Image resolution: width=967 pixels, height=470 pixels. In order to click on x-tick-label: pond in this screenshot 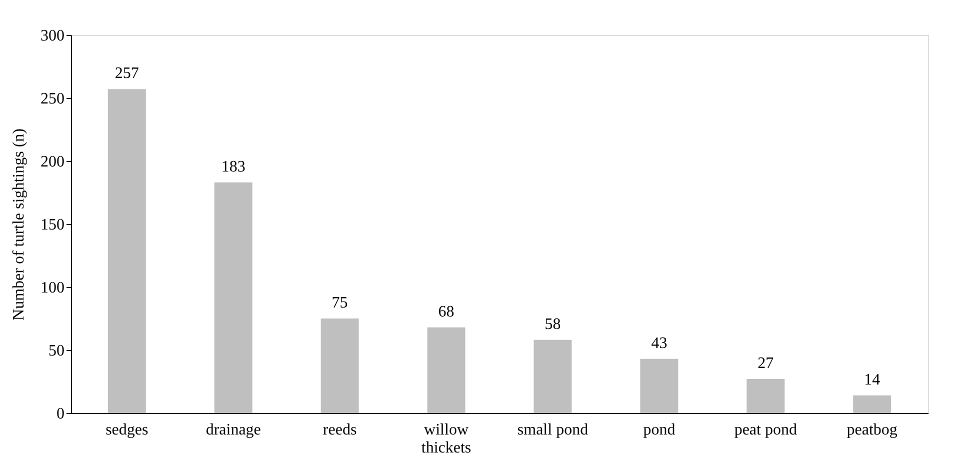, I will do `click(659, 430)`.